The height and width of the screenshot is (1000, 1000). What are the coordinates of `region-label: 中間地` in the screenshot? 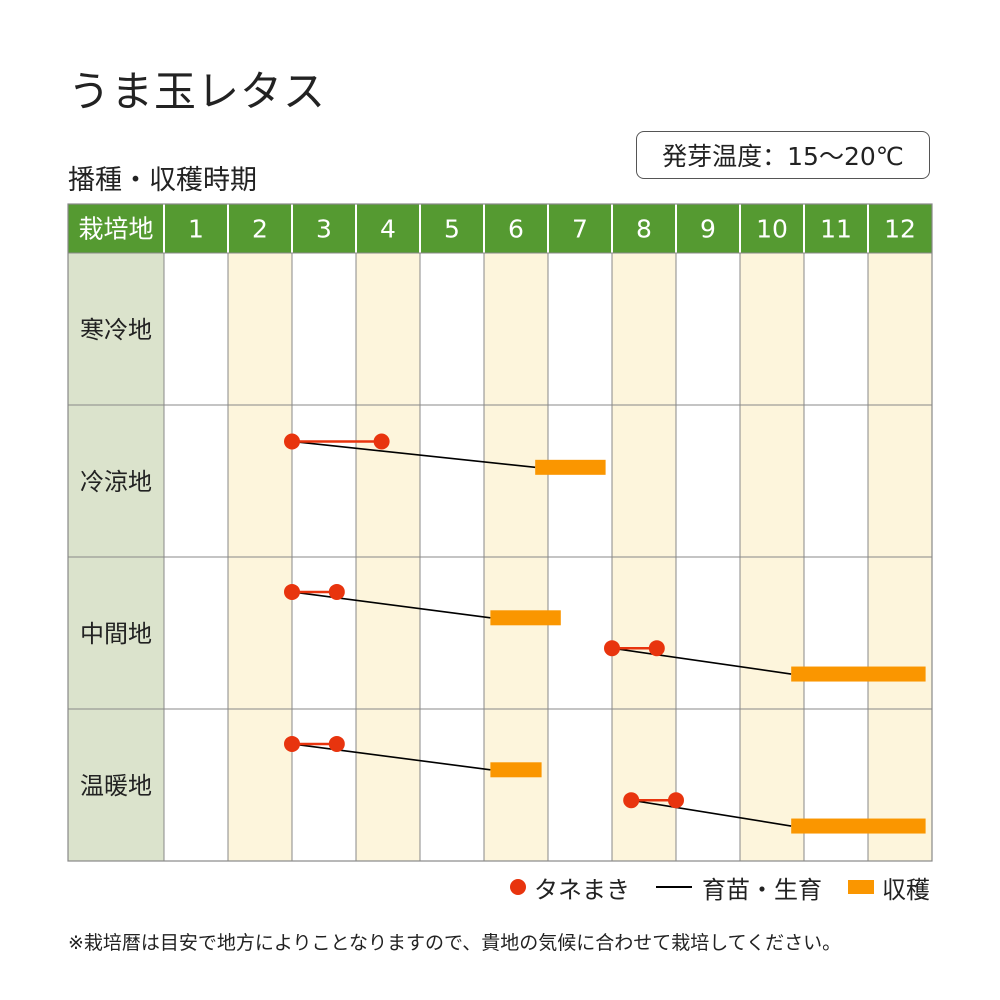 It's located at (116, 634).